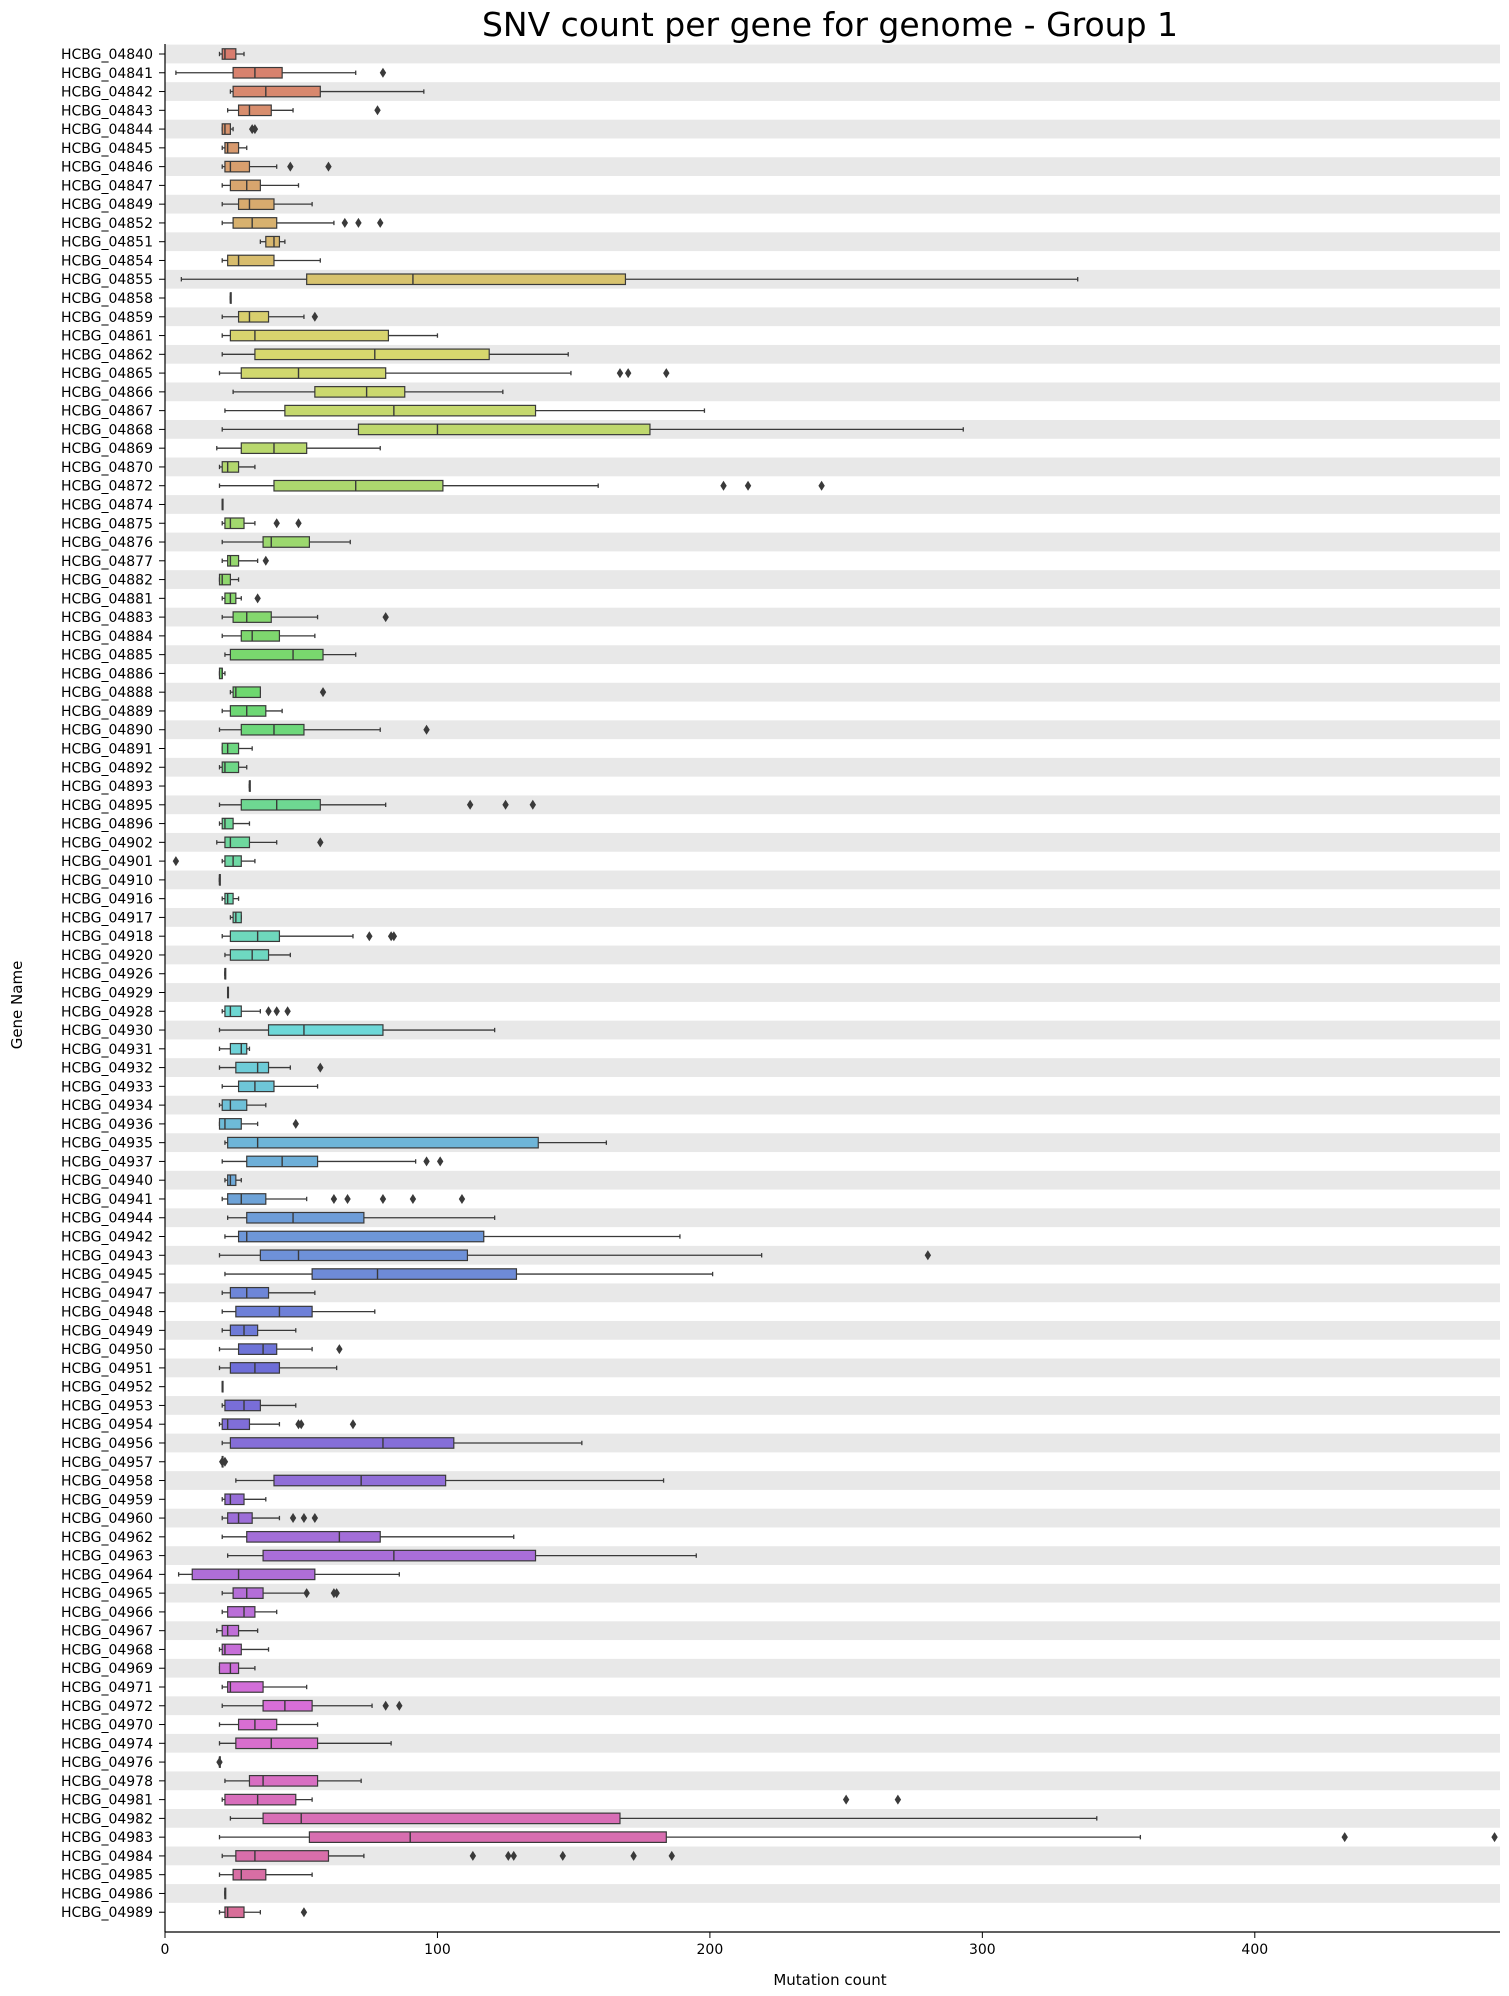  What do you see at coordinates (107, 1782) in the screenshot?
I see `y-tick-label: HCBG_04978` at bounding box center [107, 1782].